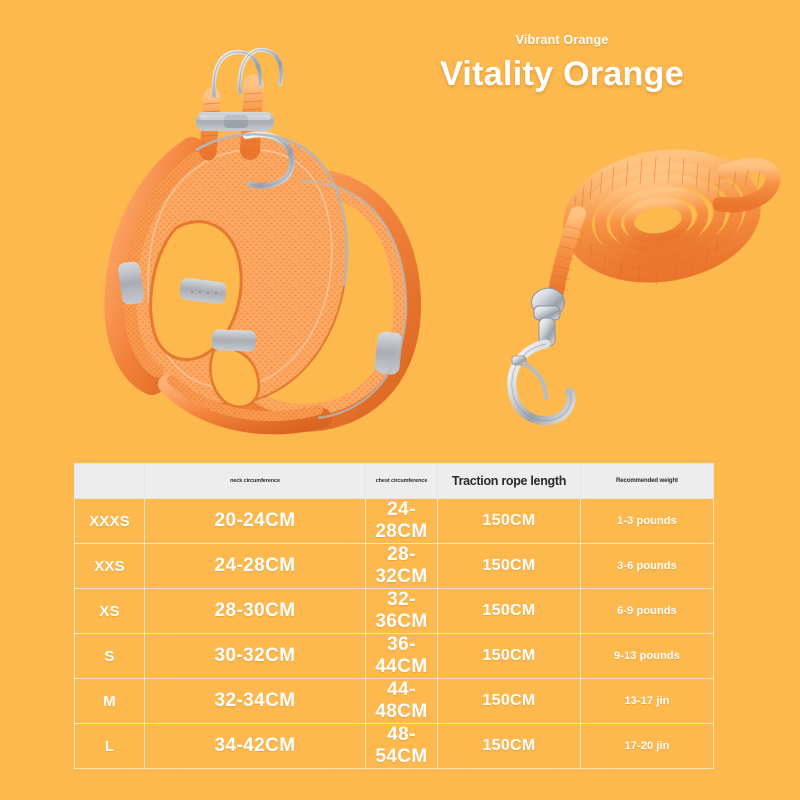  What do you see at coordinates (255, 656) in the screenshot?
I see `cell-neck: 30-32CM` at bounding box center [255, 656].